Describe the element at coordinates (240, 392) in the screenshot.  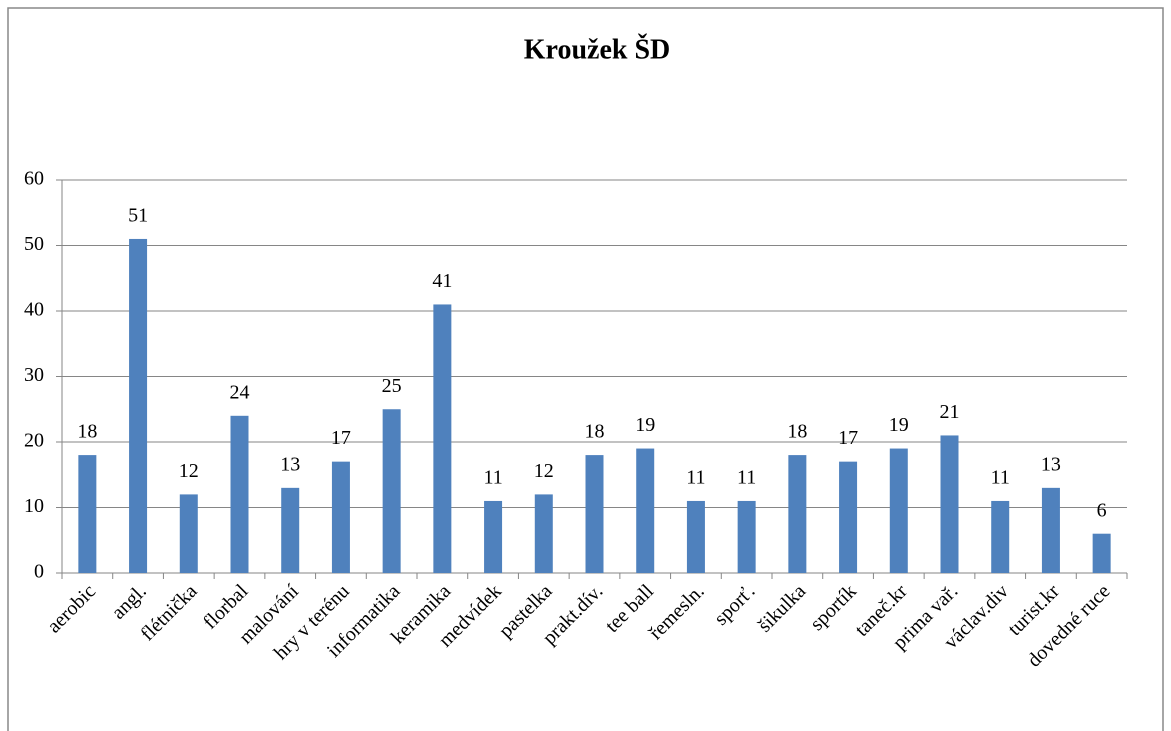
I see `data-label: 24` at that location.